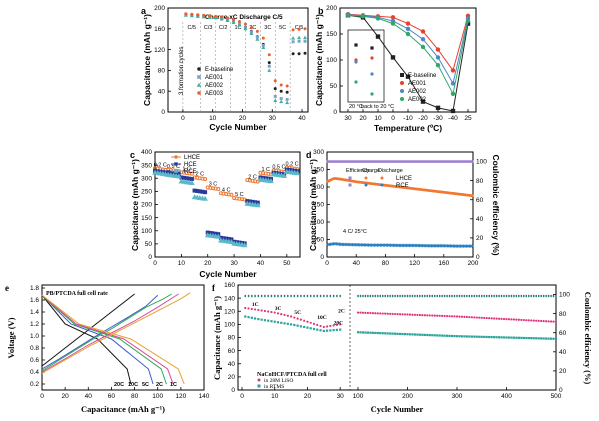 The height and width of the screenshot is (421, 599). Describe the element at coordinates (176, 170) in the screenshot. I see `panel-c-legend-marker` at that location.